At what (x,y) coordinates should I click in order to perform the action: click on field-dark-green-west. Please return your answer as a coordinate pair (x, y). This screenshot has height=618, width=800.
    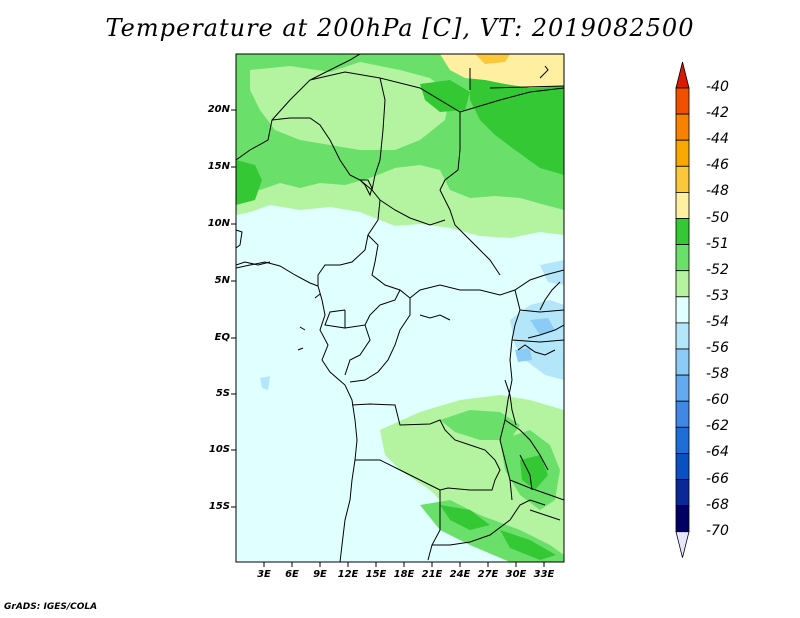
    Looking at the image, I should click on (249, 182).